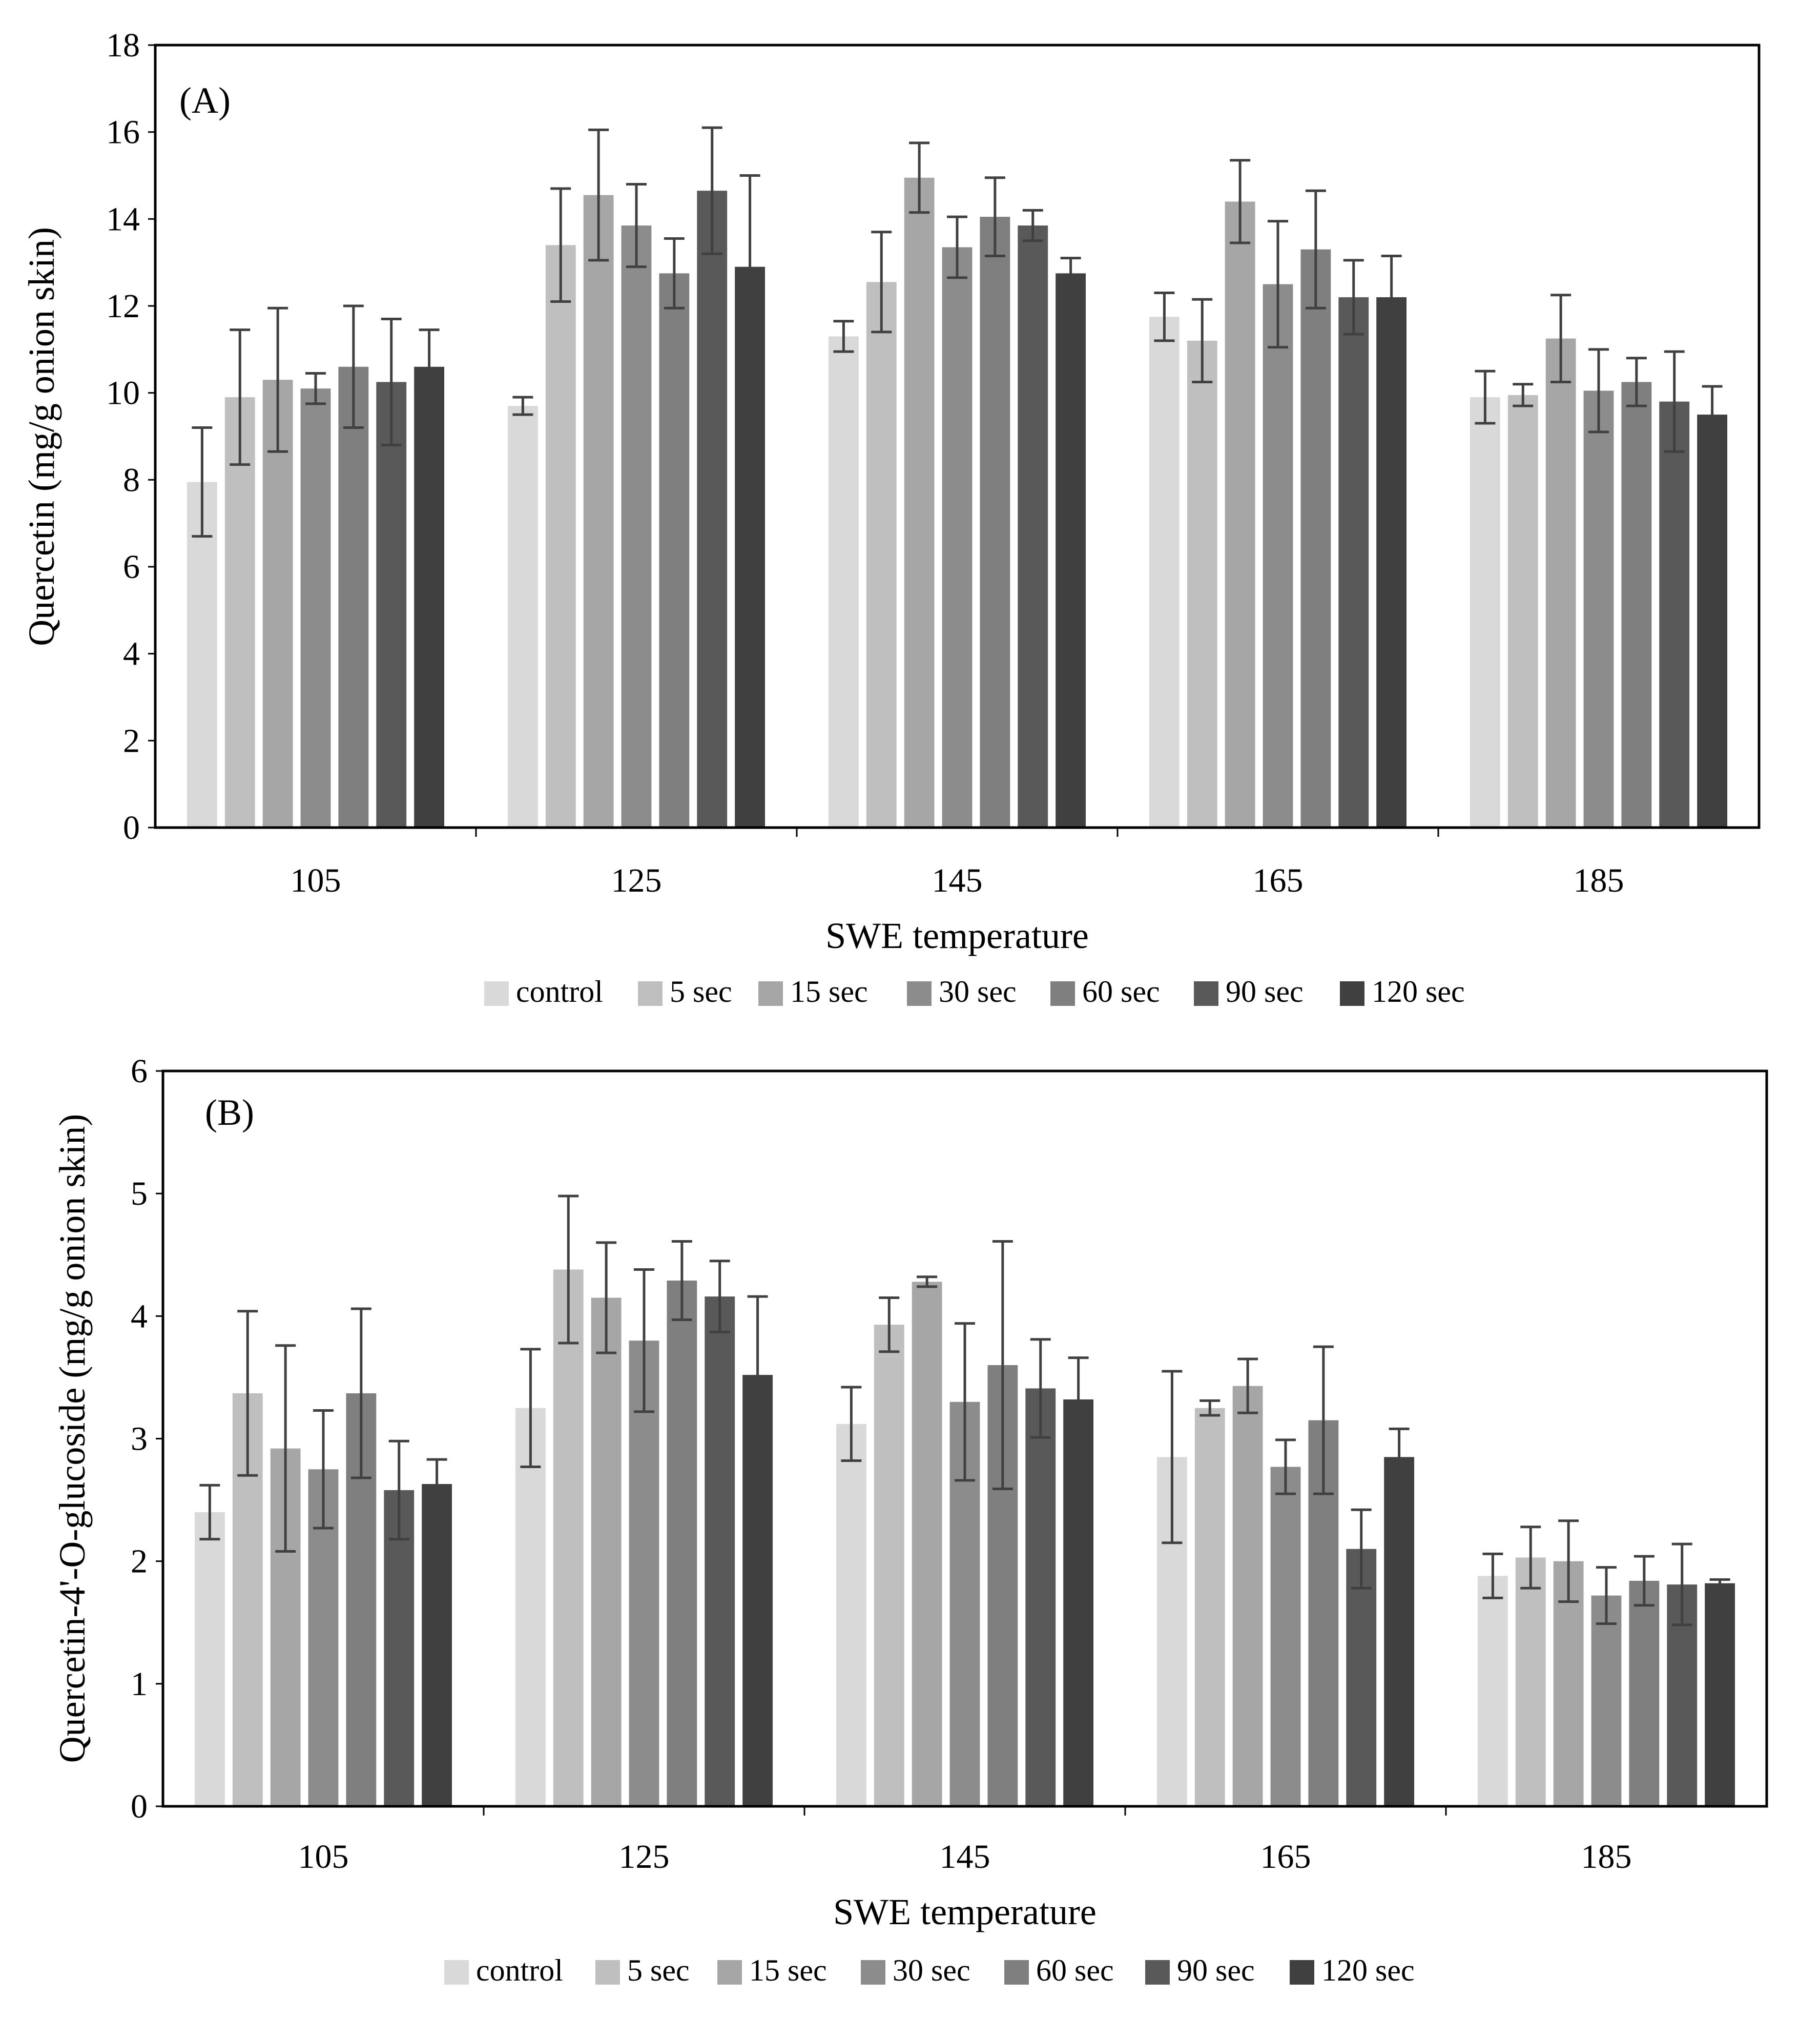 The height and width of the screenshot is (2020, 1820). I want to click on x-tick-label: 145, so click(958, 880).